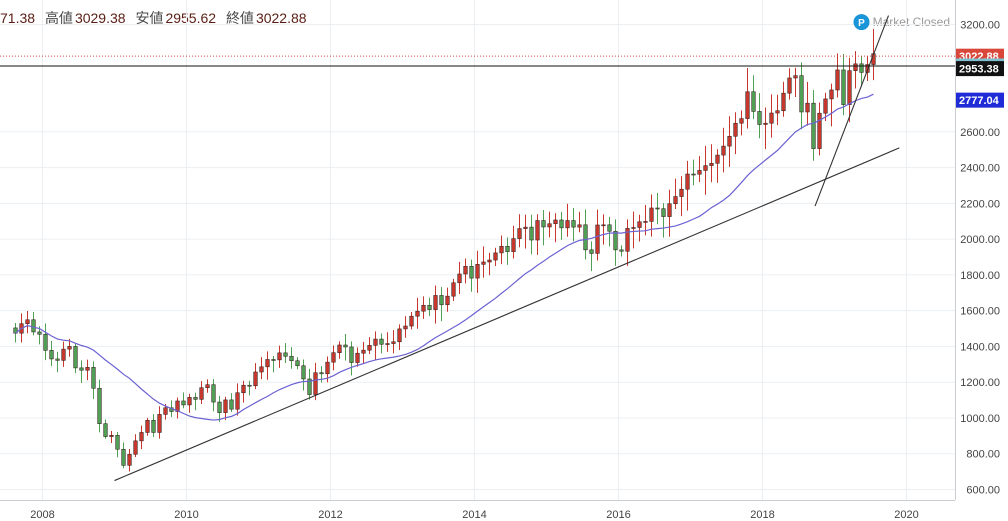  What do you see at coordinates (980, 276) in the screenshot?
I see `y-tick-label: 1800.00` at bounding box center [980, 276].